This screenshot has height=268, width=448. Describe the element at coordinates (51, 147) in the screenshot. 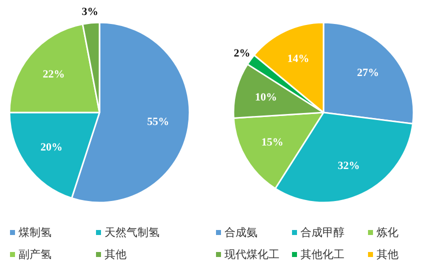

I see `data-label: 20%` at that location.